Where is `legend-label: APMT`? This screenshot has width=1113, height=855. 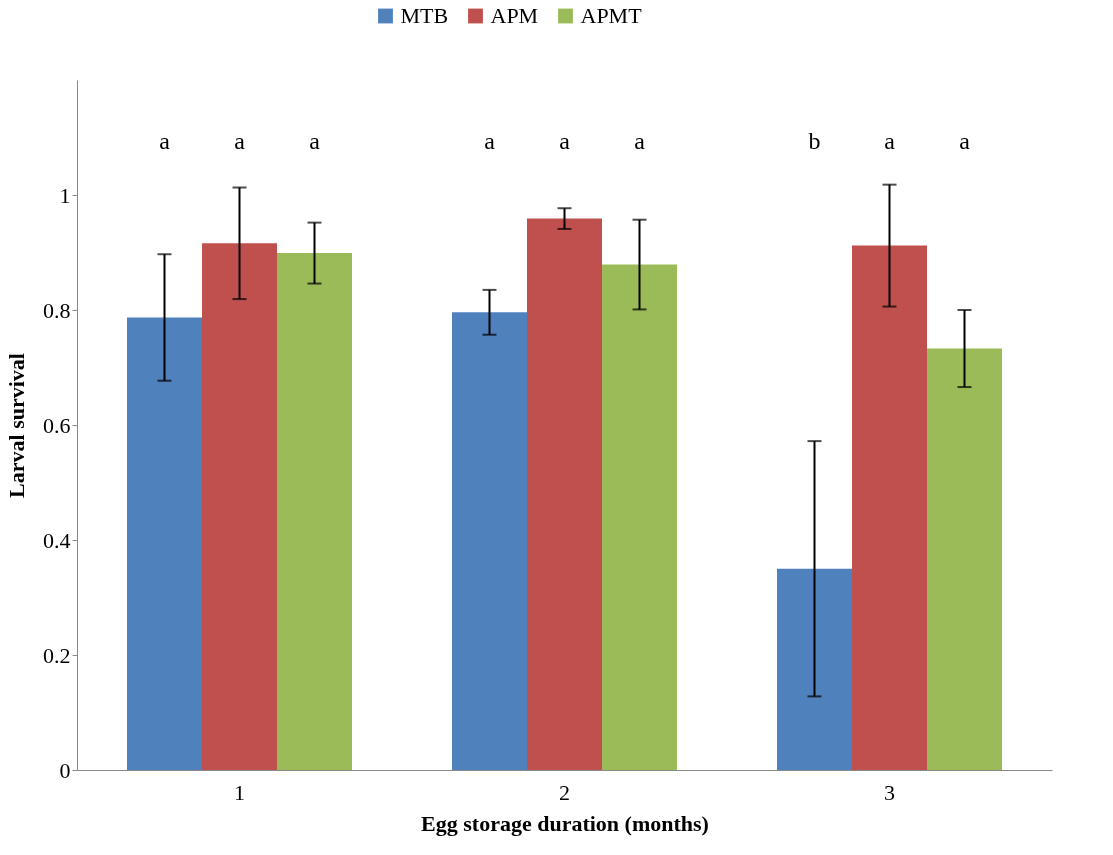
legend-label: APMT is located at coordinates (611, 15).